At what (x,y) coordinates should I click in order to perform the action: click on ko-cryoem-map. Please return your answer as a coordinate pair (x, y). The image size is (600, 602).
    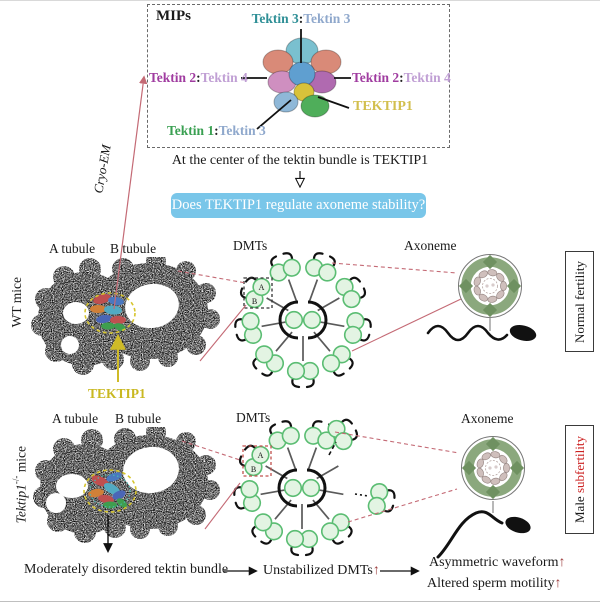
    Looking at the image, I should click on (126, 485).